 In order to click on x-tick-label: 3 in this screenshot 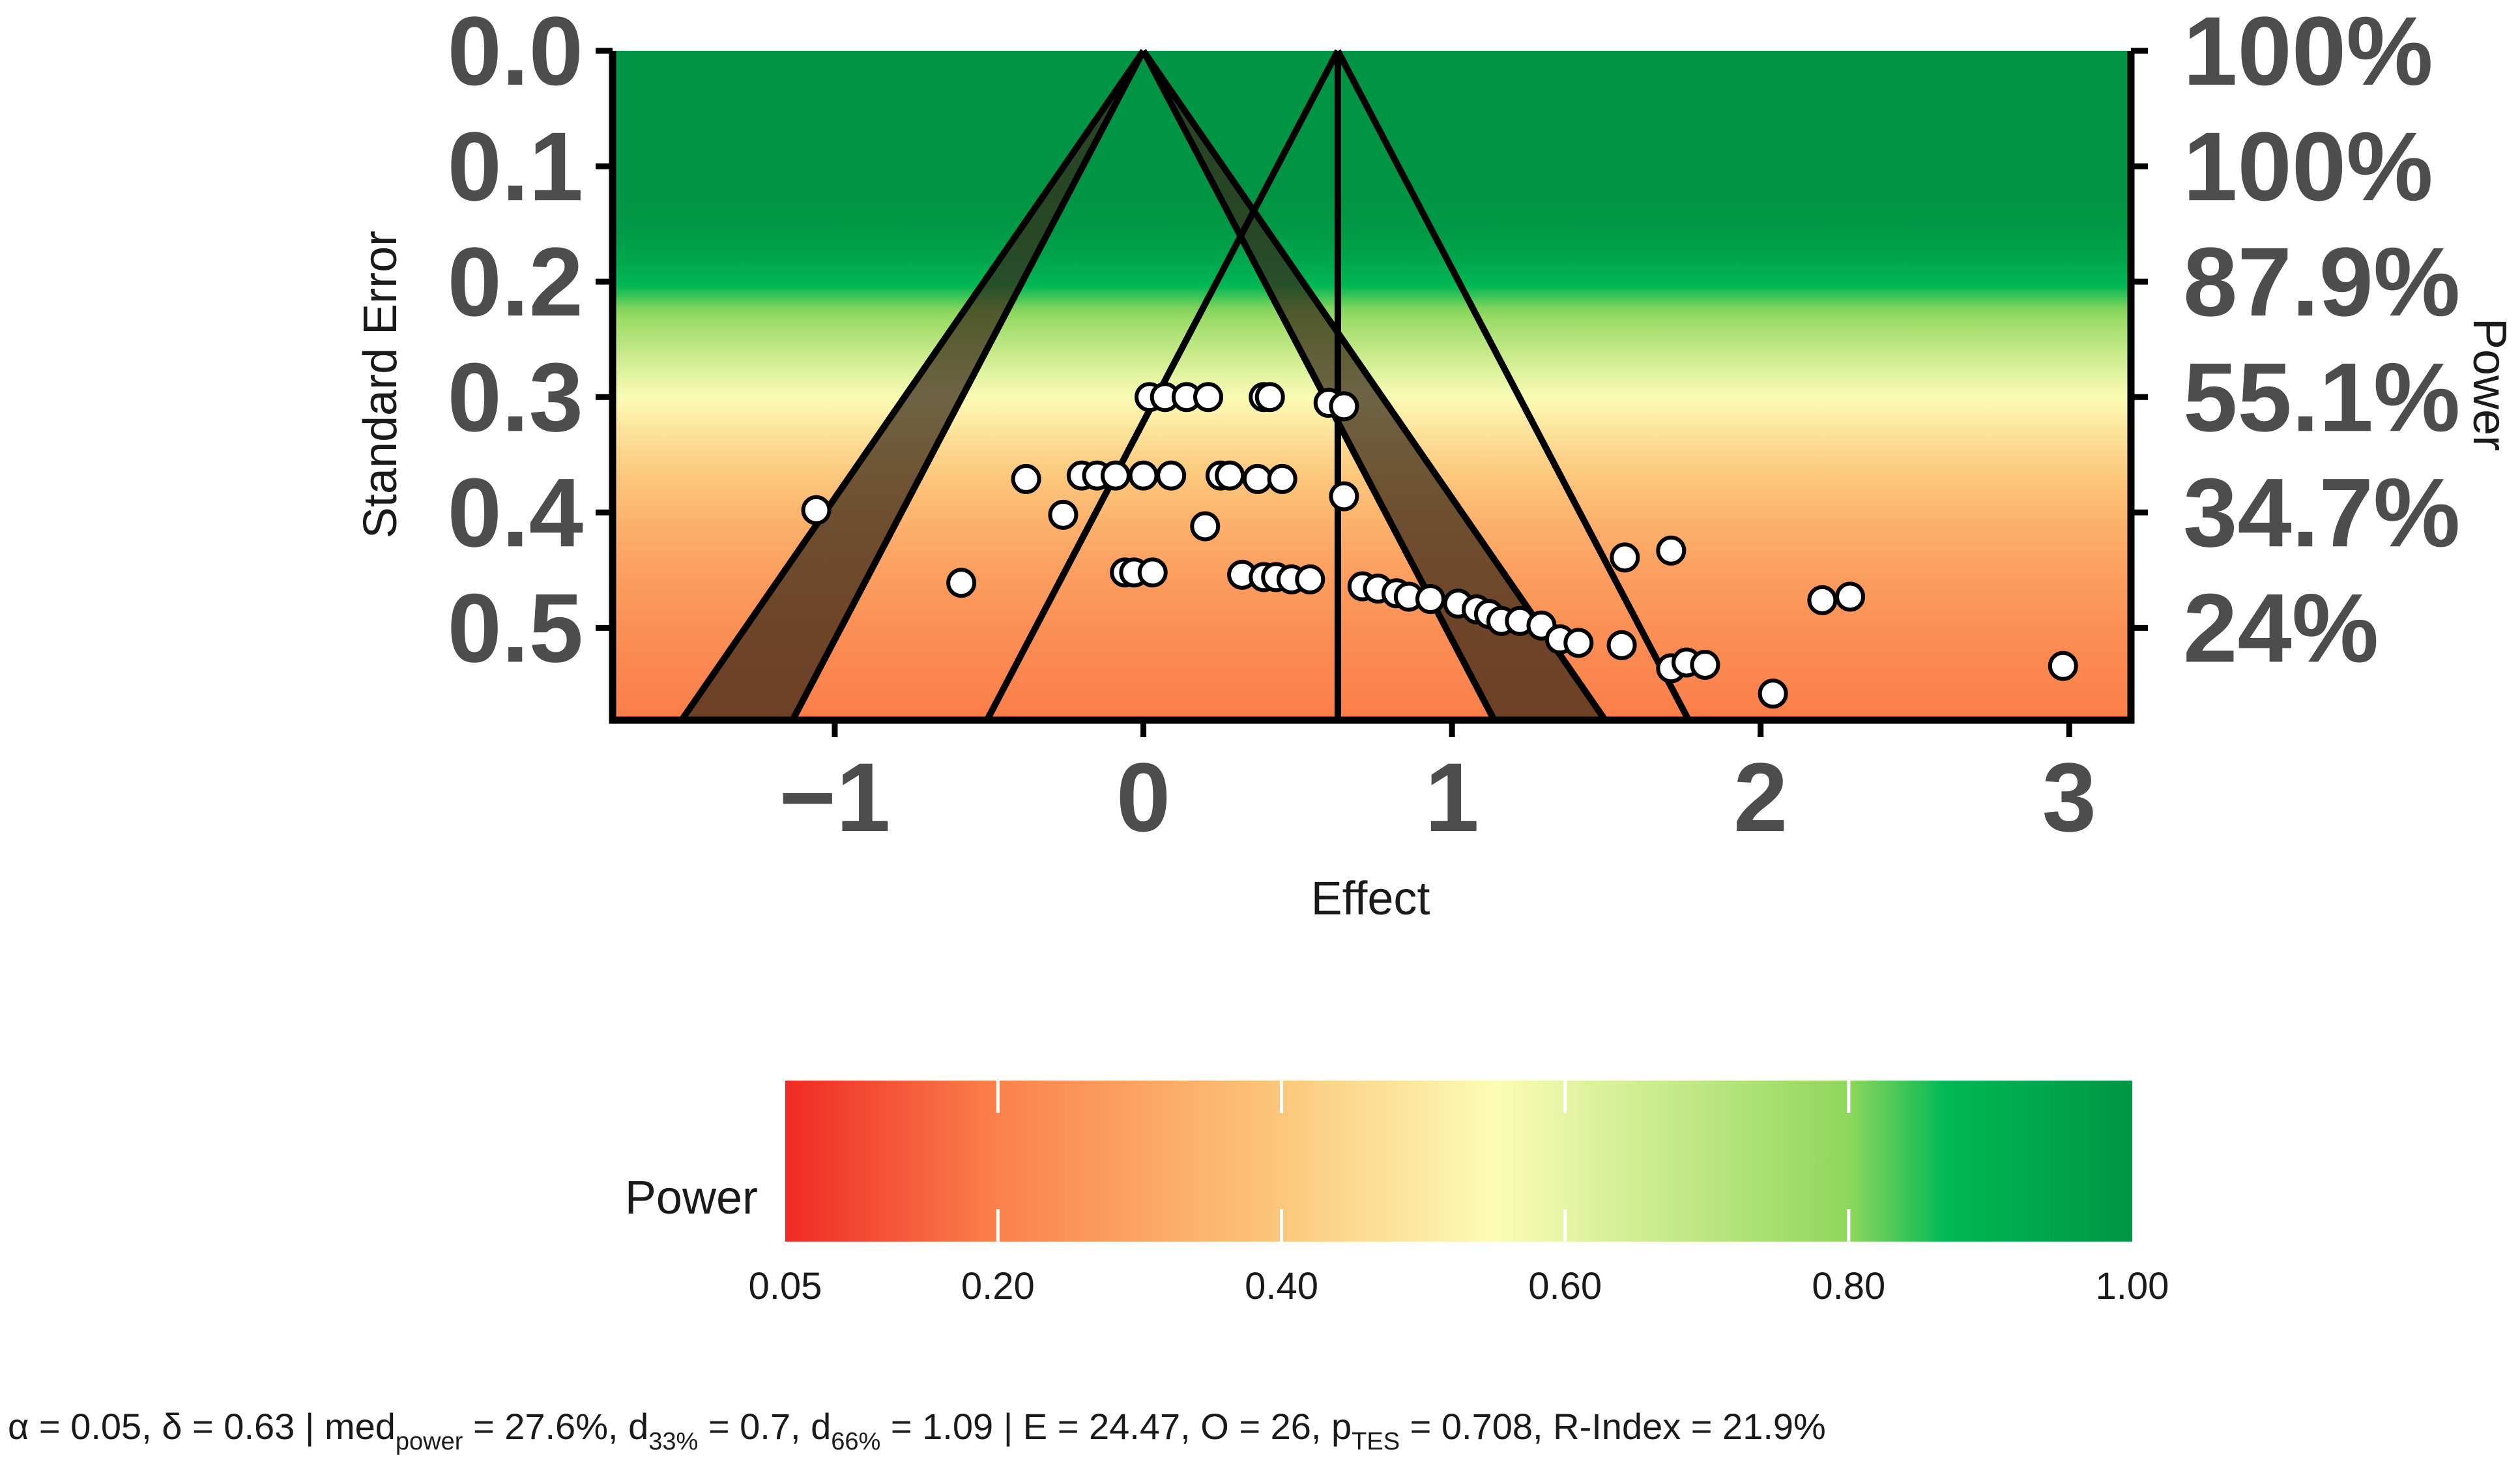, I will do `click(2069, 797)`.